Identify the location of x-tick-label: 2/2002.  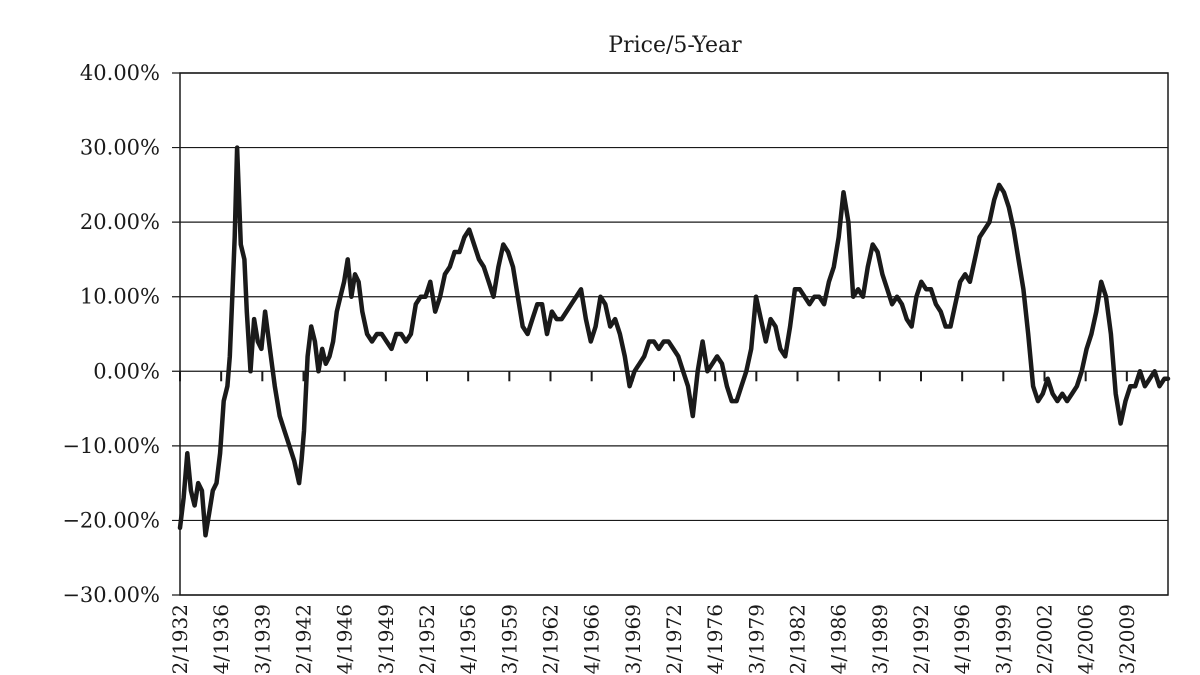
(1045, 639).